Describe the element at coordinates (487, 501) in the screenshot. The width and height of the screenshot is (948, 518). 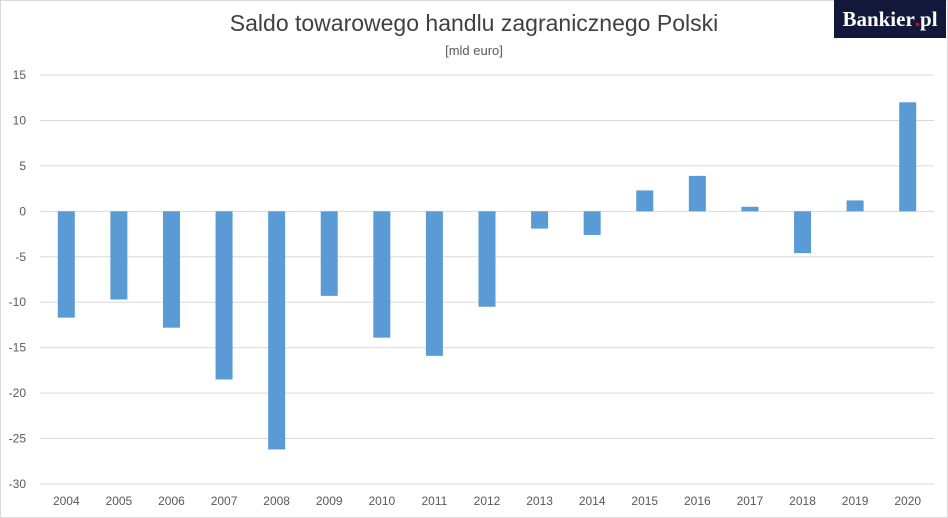
I see `x-tick-label: 2012` at that location.